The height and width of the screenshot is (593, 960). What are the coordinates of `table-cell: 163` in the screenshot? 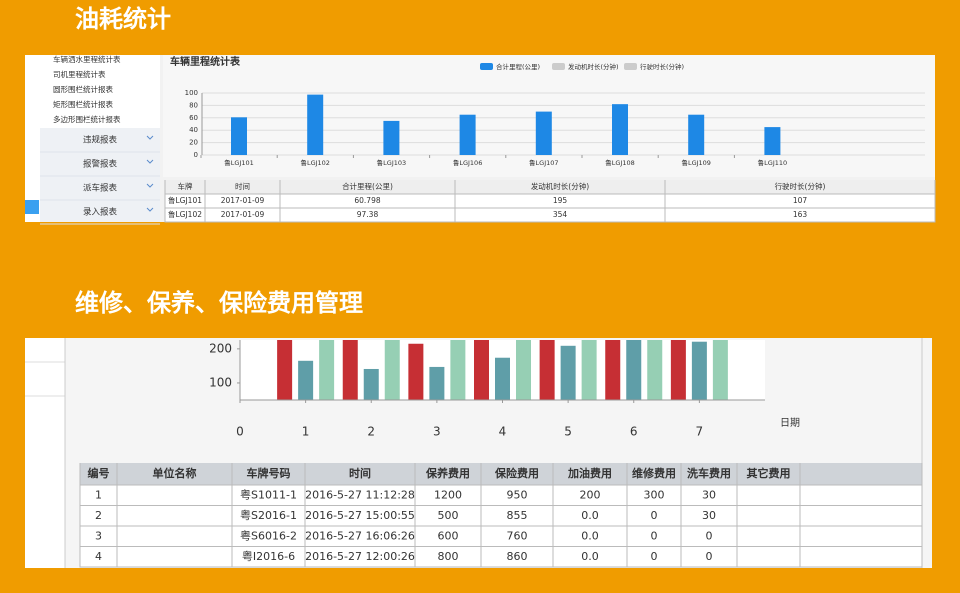 It's located at (800, 214).